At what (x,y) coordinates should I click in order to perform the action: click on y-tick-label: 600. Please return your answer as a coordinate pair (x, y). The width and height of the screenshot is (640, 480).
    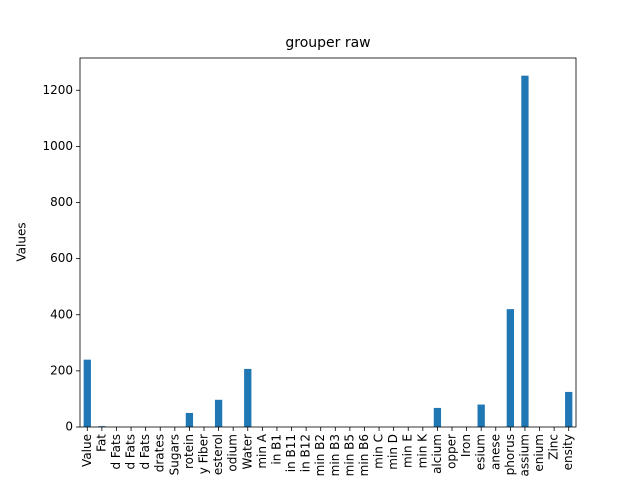
    Looking at the image, I should click on (61, 258).